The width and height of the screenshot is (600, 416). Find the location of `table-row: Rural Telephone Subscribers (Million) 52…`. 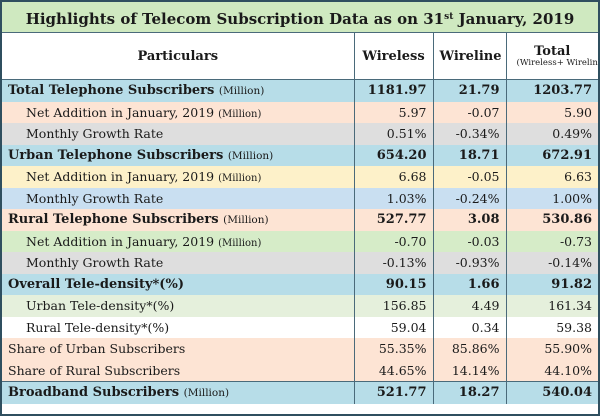

table-row: Rural Telephone Subscribers (Million) 52… is located at coordinates (300, 220).